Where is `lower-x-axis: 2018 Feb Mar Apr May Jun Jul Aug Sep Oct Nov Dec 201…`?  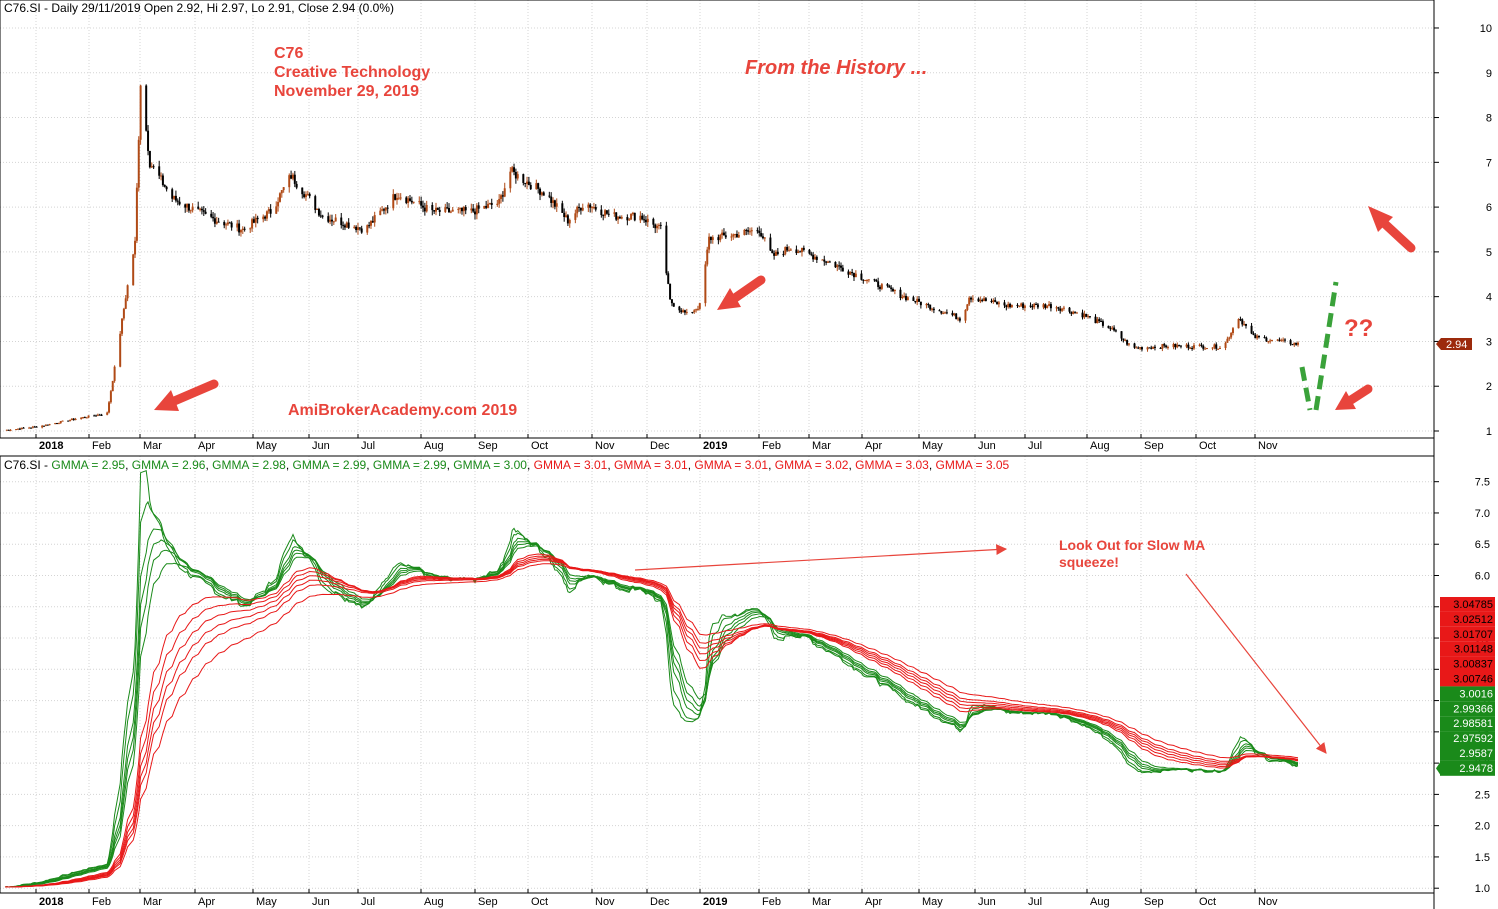 lower-x-axis: 2018 Feb Mar Apr May Jun Jul Aug Sep Oct Nov Dec 201… is located at coordinates (656, 898).